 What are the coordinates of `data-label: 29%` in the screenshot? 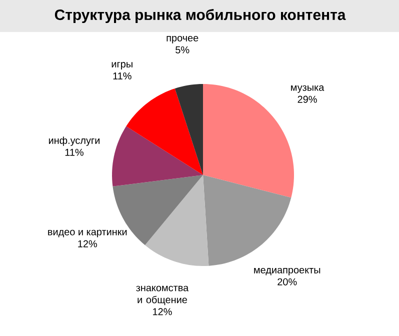 It's located at (307, 99).